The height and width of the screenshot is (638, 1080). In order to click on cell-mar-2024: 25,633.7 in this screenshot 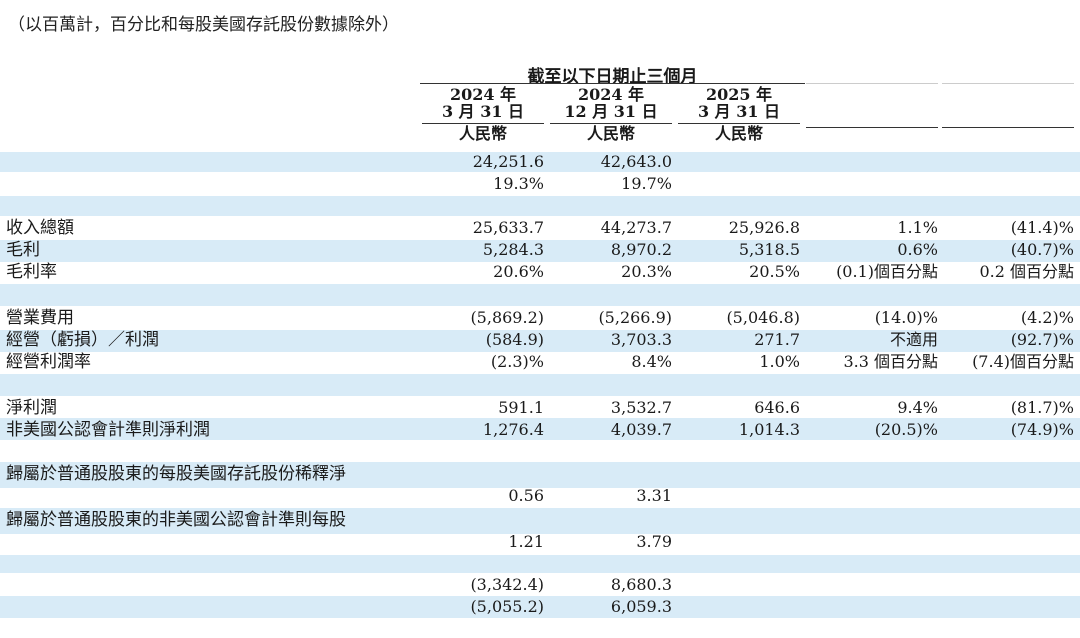, I will do `click(508, 227)`.